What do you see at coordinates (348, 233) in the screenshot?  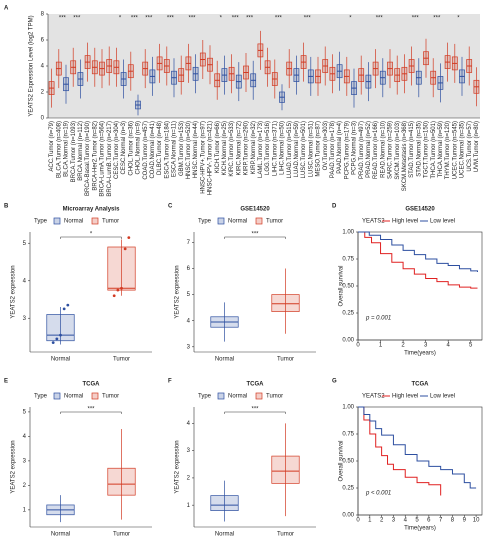 I see `y-tick-label: 1.00` at bounding box center [348, 233].